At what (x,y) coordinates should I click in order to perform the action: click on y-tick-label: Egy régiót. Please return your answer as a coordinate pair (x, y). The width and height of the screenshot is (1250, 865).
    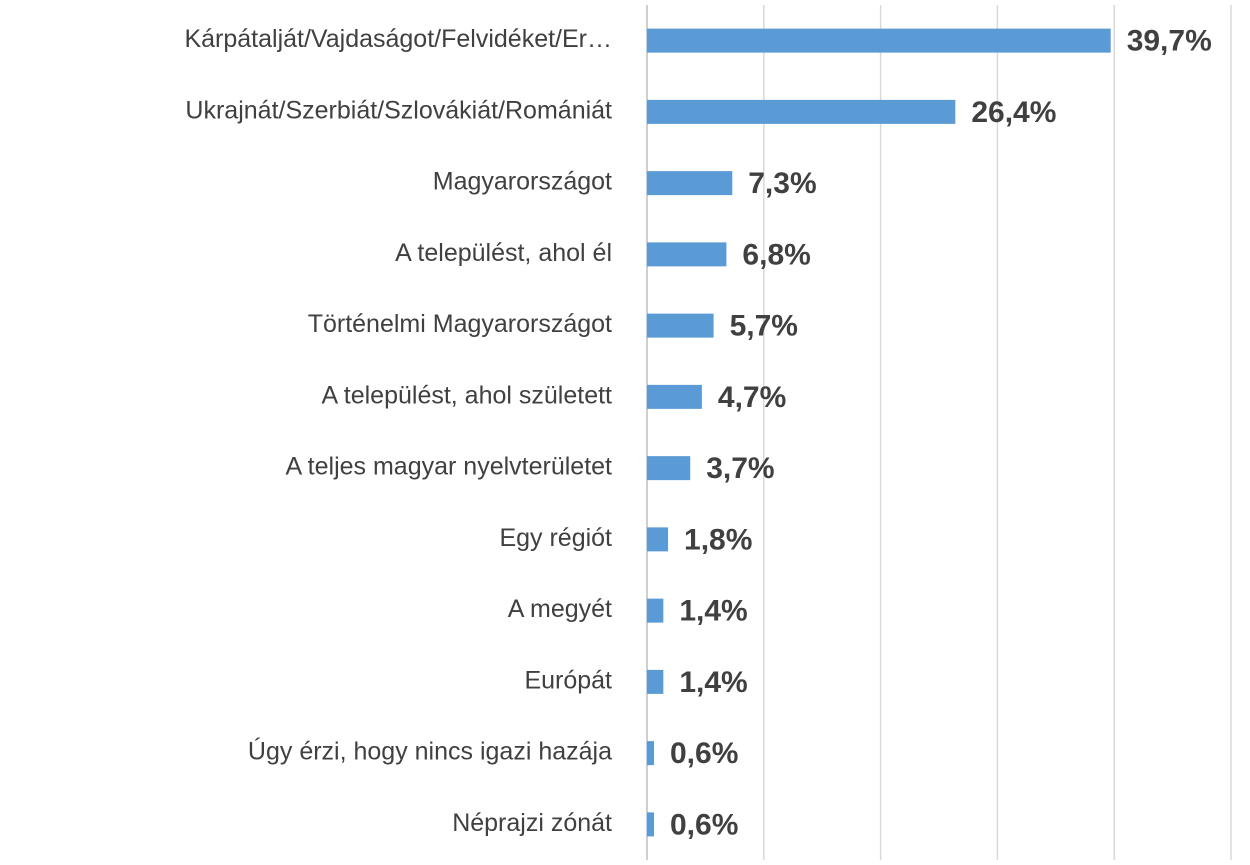
    Looking at the image, I should click on (555, 538).